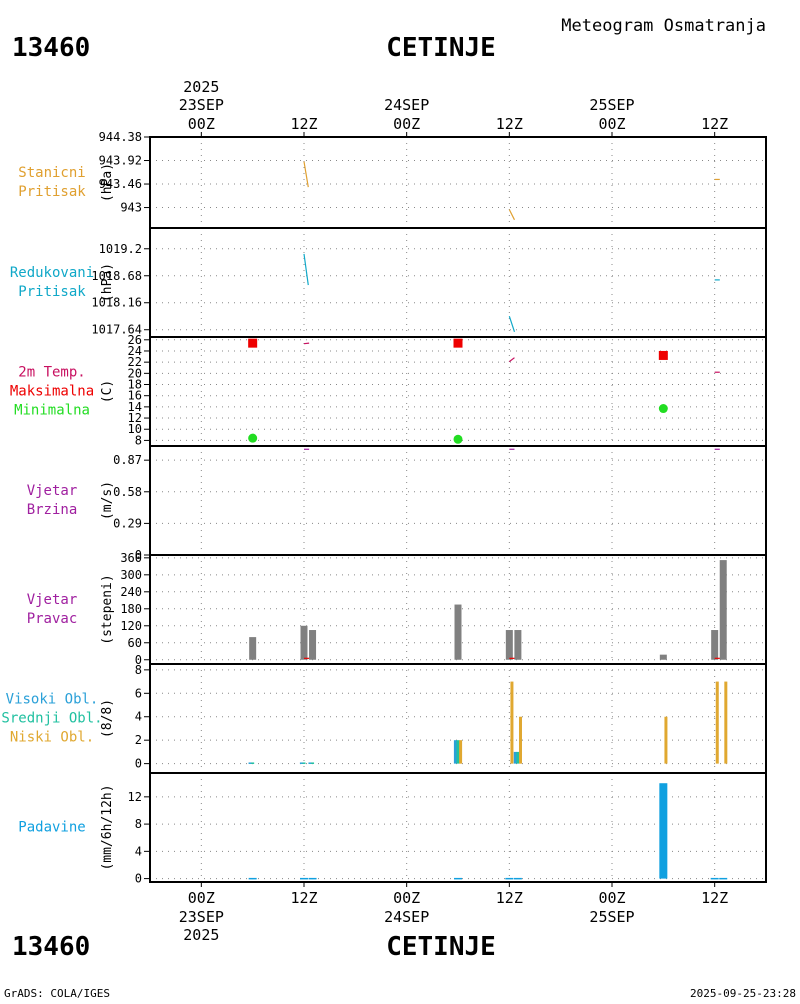 The image size is (800, 1004). I want to click on unit-label: (8/8), so click(107, 718).